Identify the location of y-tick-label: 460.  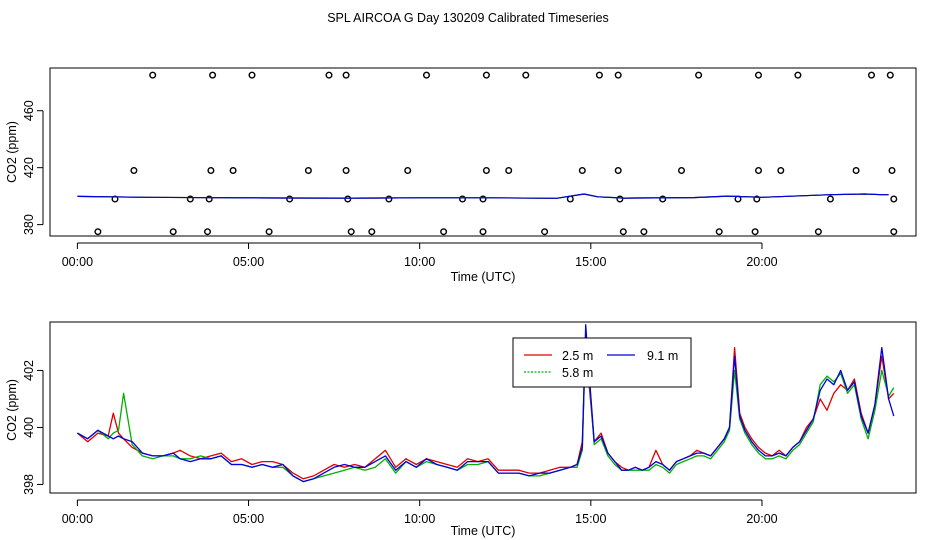
(29, 110).